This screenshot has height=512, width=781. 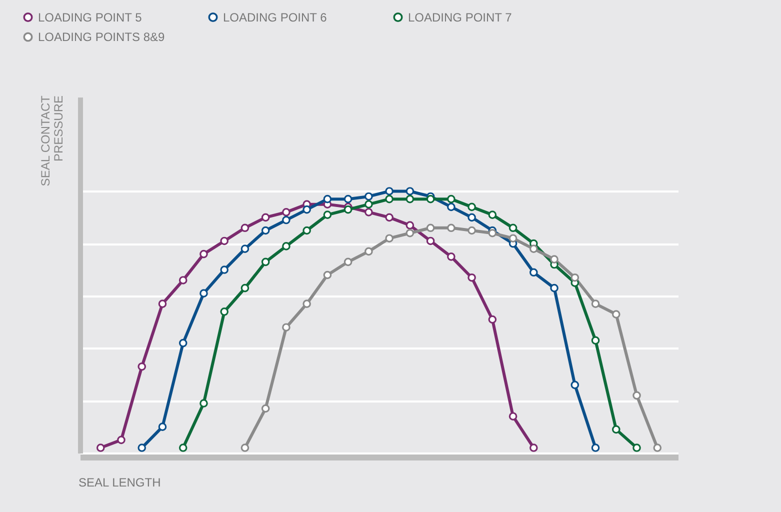 I want to click on legend-label: LOADING POINT 5, so click(x=90, y=17).